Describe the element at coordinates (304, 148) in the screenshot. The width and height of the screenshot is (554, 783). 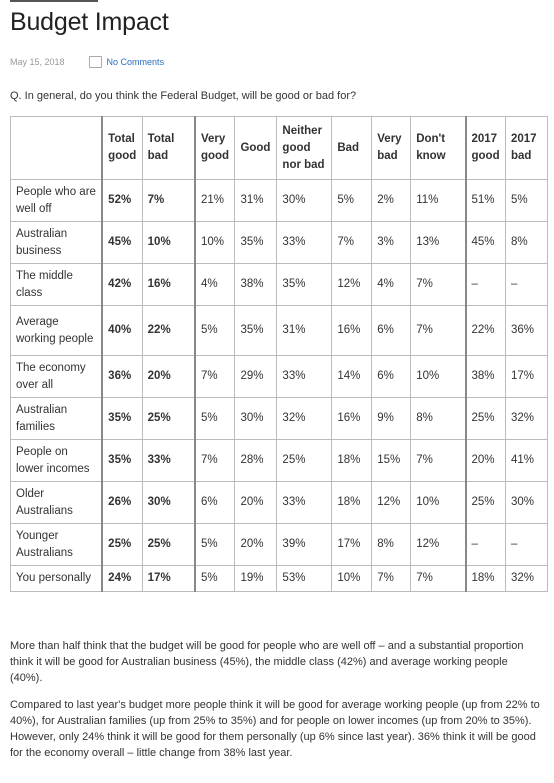
I see `table-header: Neither good nor bad` at that location.